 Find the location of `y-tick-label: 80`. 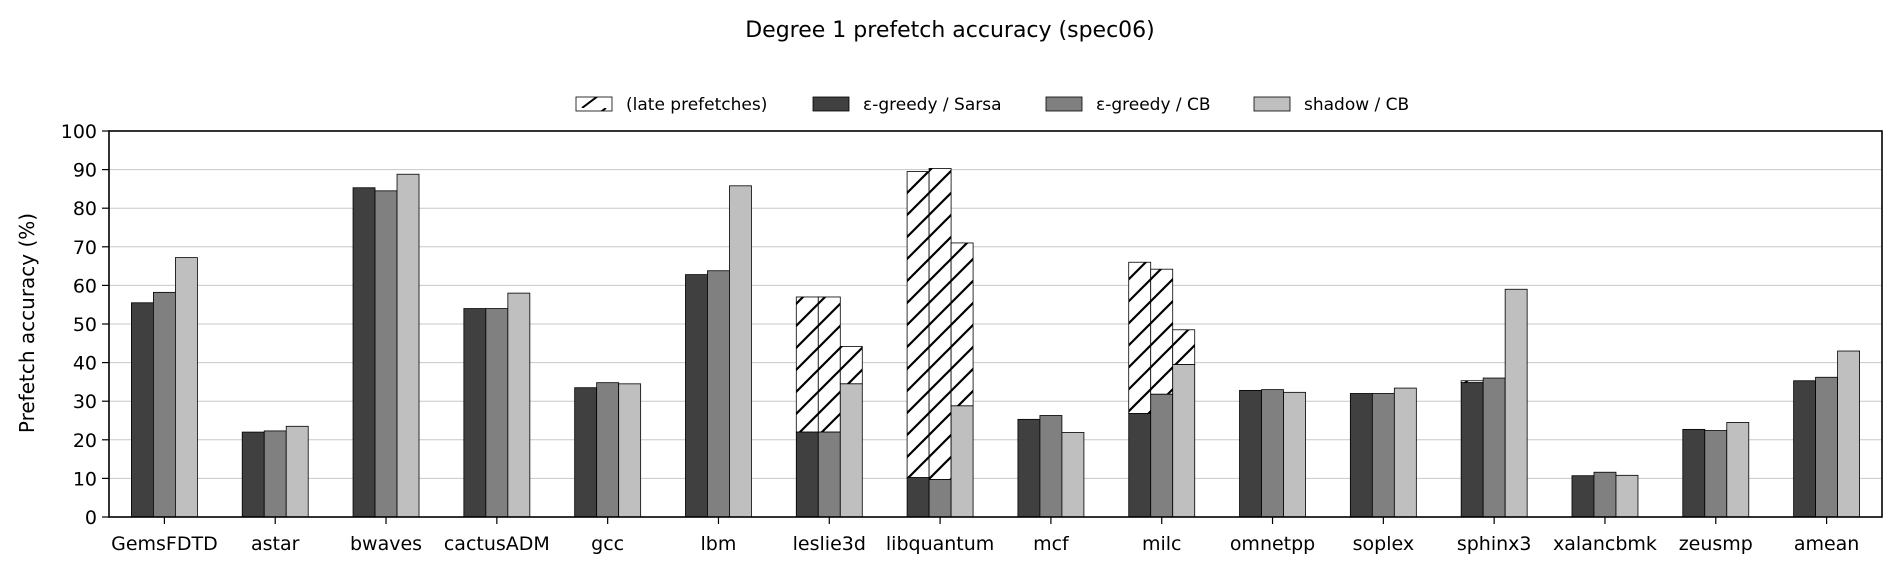

y-tick-label: 80 is located at coordinates (85, 209).